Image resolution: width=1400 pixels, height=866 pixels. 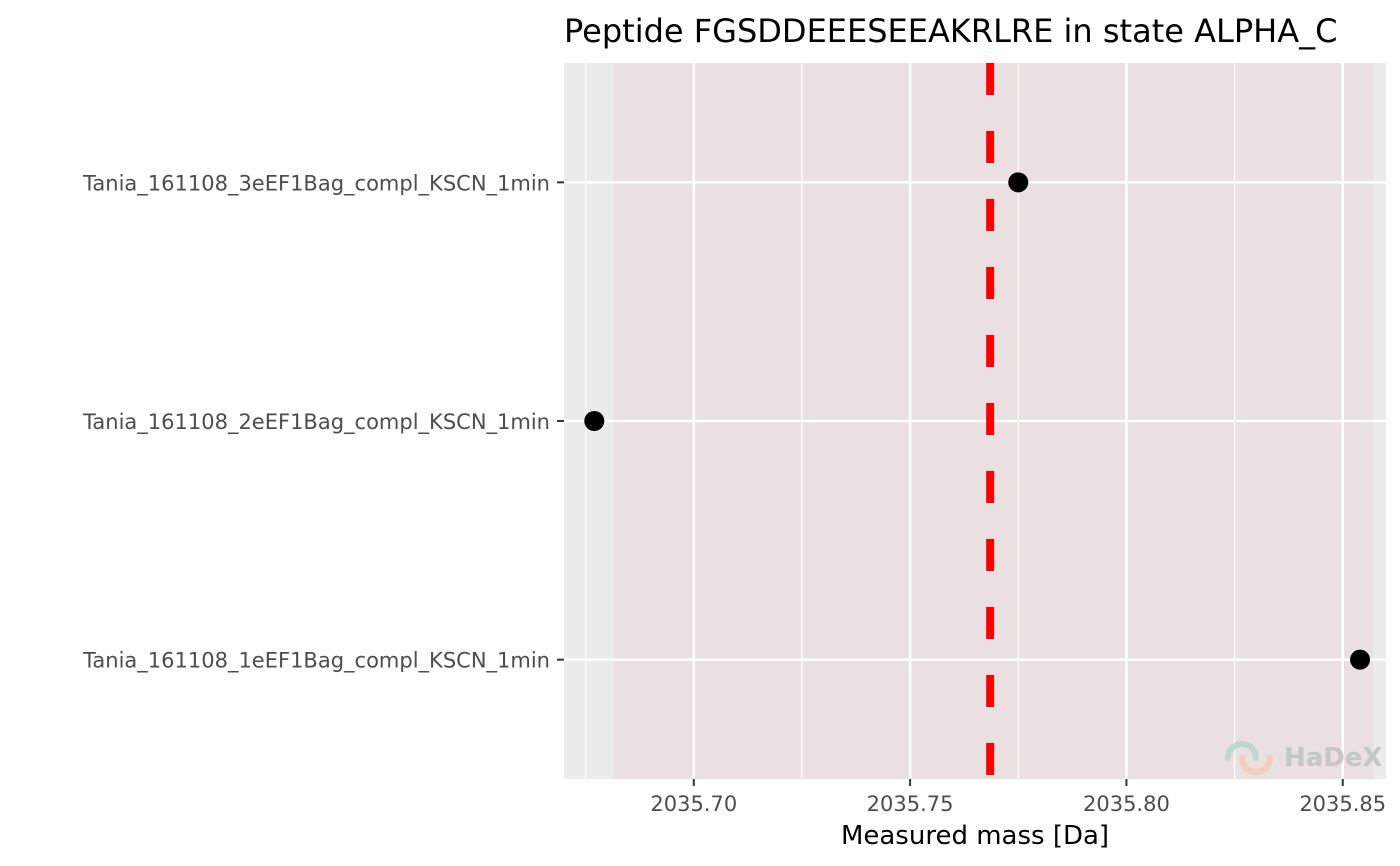 What do you see at coordinates (1333, 758) in the screenshot?
I see `watermark-text: HaDeX` at bounding box center [1333, 758].